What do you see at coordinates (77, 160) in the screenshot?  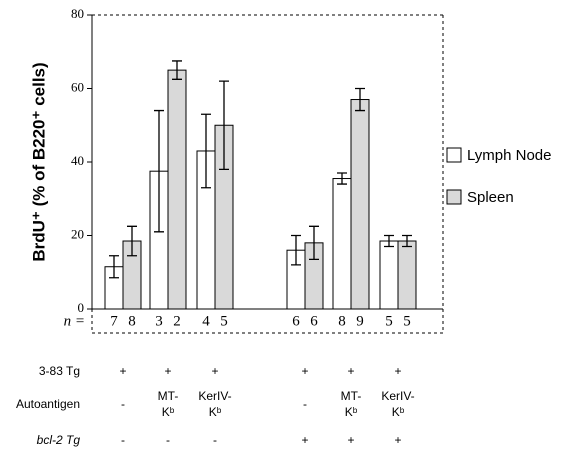 I see `y-tick-label: 40` at bounding box center [77, 160].